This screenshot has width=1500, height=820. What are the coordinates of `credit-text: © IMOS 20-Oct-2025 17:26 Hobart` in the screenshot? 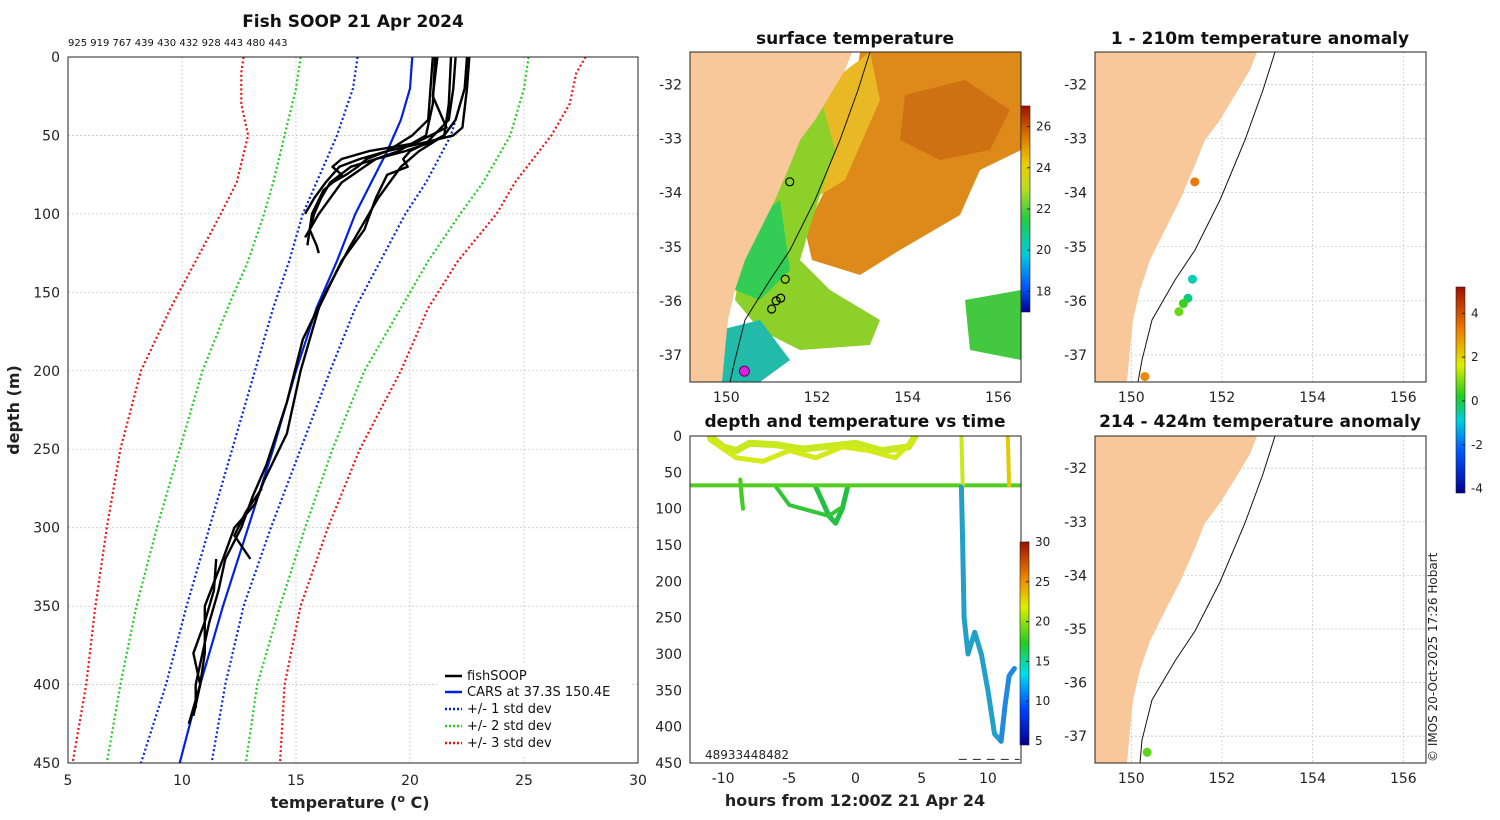 It's located at (1433, 657).